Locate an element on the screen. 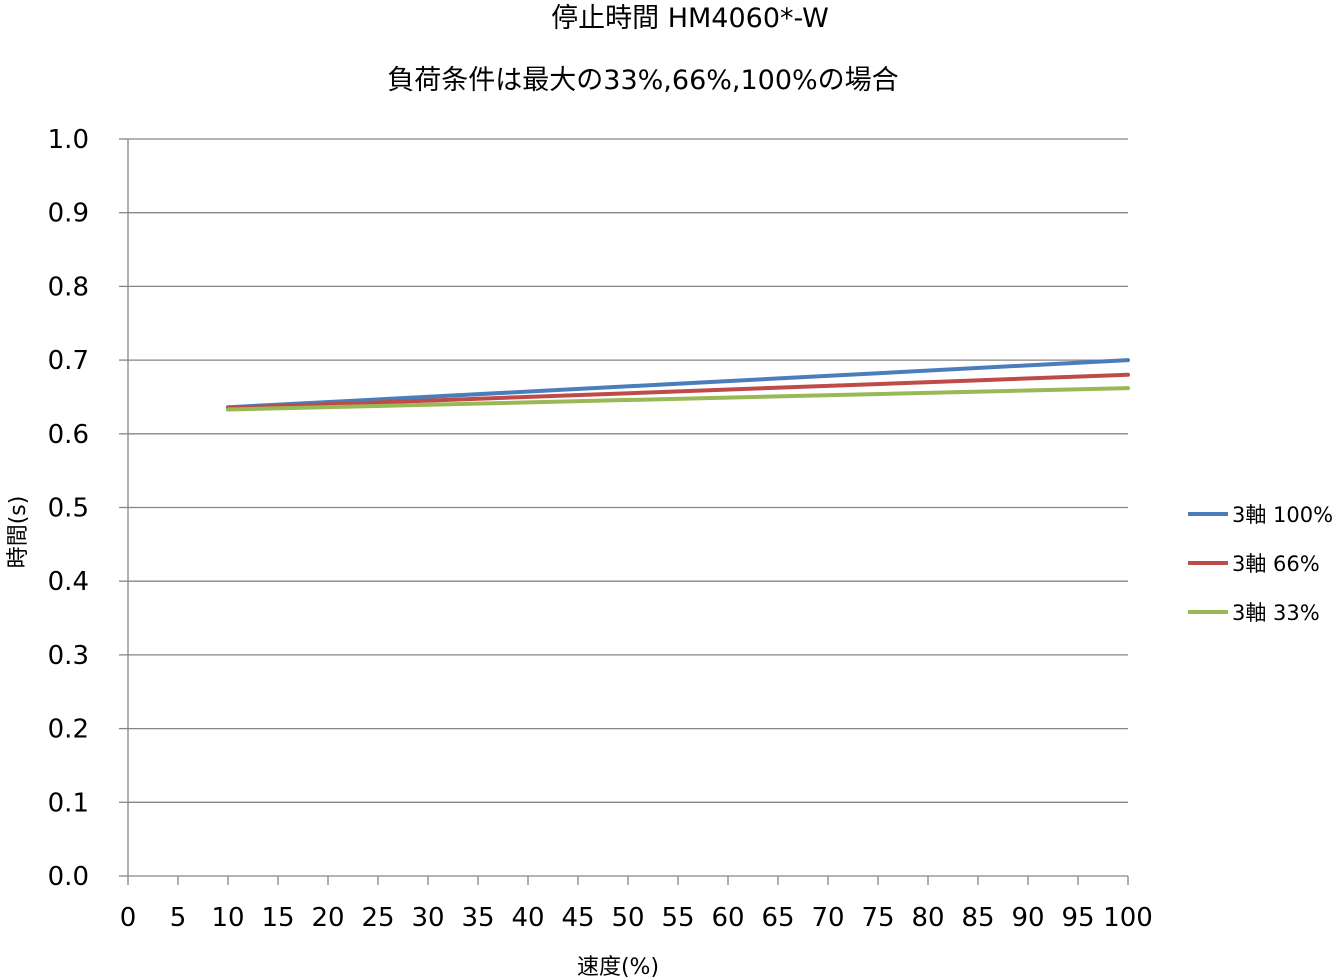 This screenshot has width=1344, height=980. legend-label-2: 3軸 33% is located at coordinates (1276, 613).